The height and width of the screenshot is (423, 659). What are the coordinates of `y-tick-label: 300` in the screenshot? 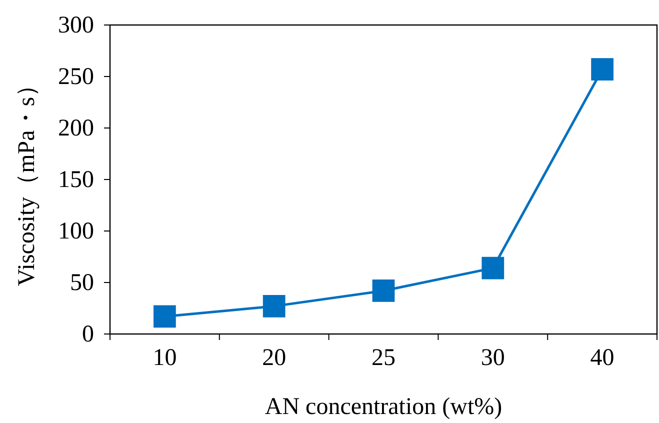 It's located at (76, 25).